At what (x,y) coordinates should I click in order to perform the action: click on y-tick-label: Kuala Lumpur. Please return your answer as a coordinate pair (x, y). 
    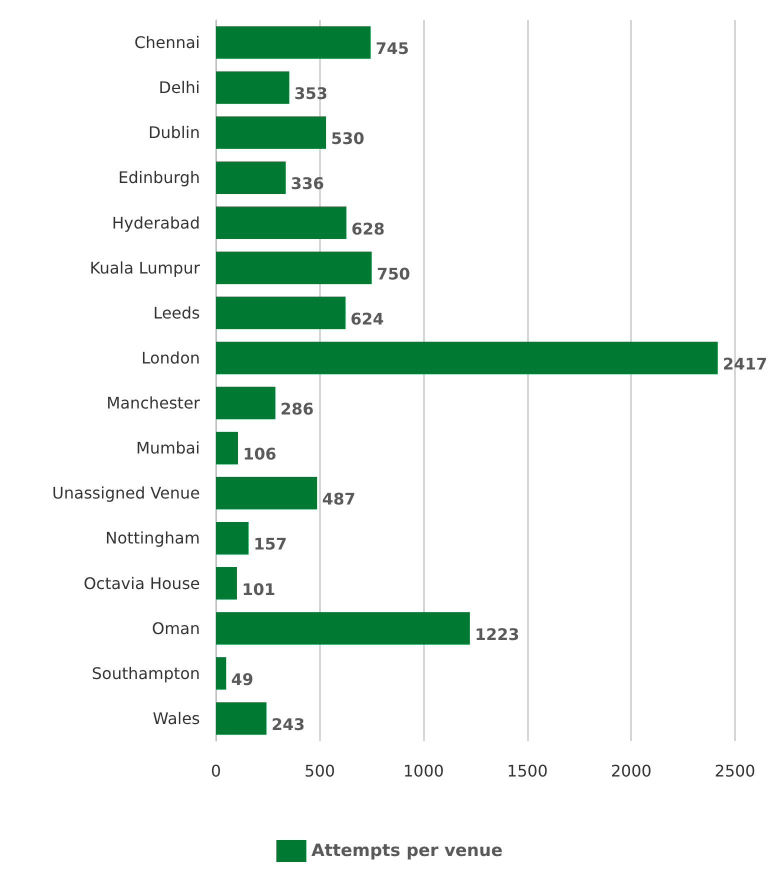
    Looking at the image, I should click on (145, 268).